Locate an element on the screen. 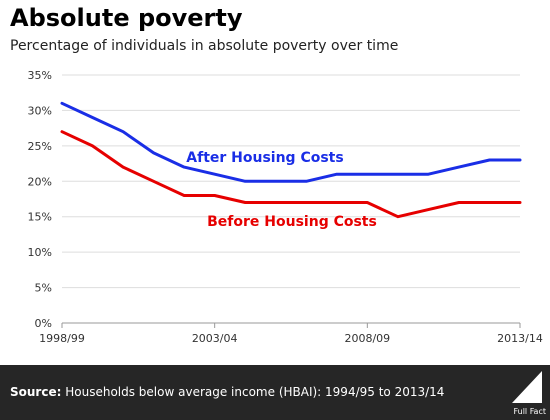 The height and width of the screenshot is (420, 550). y-tick-label: 0% is located at coordinates (43, 323).